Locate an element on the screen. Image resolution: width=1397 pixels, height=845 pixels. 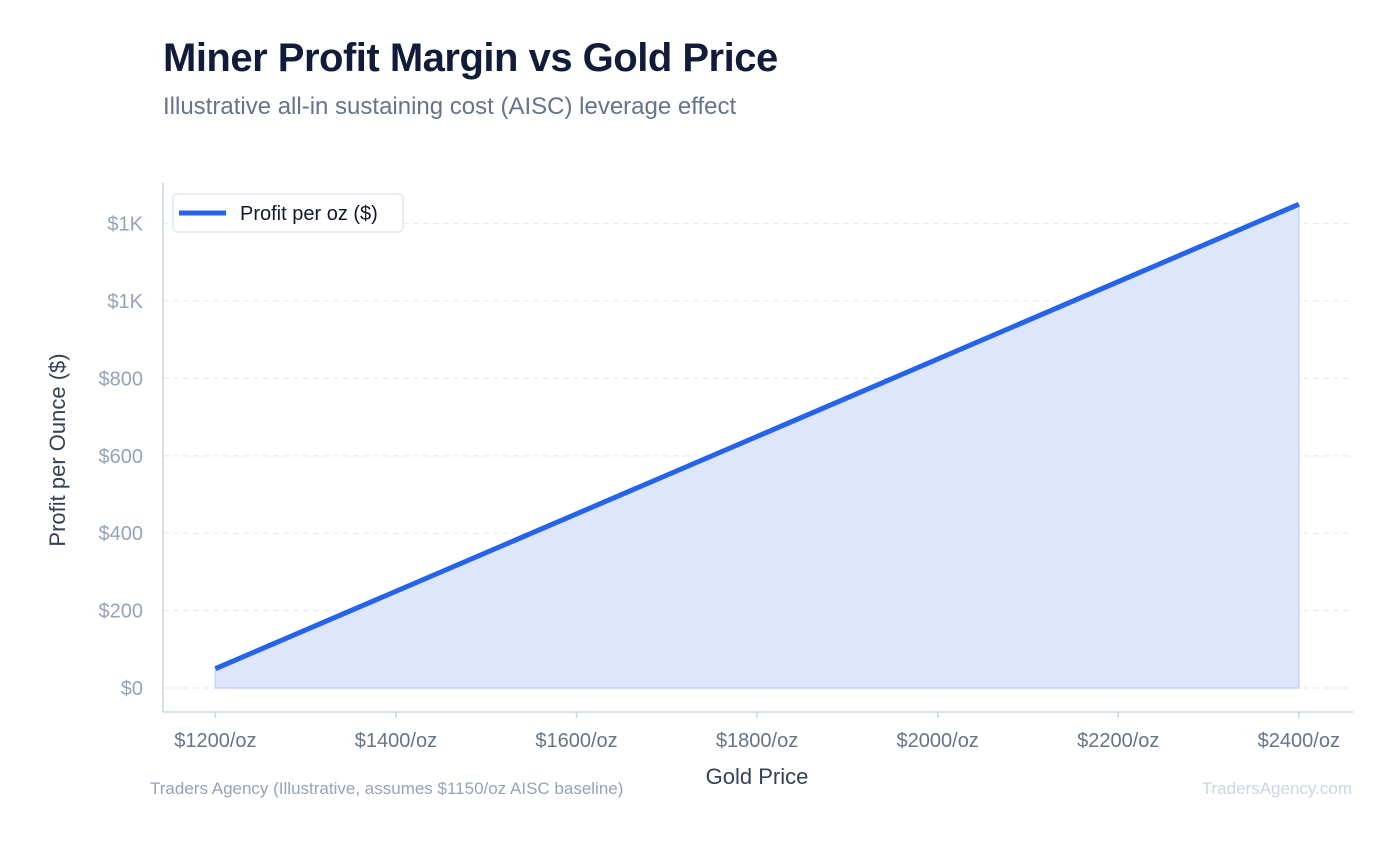
legend-box is located at coordinates (288, 213).